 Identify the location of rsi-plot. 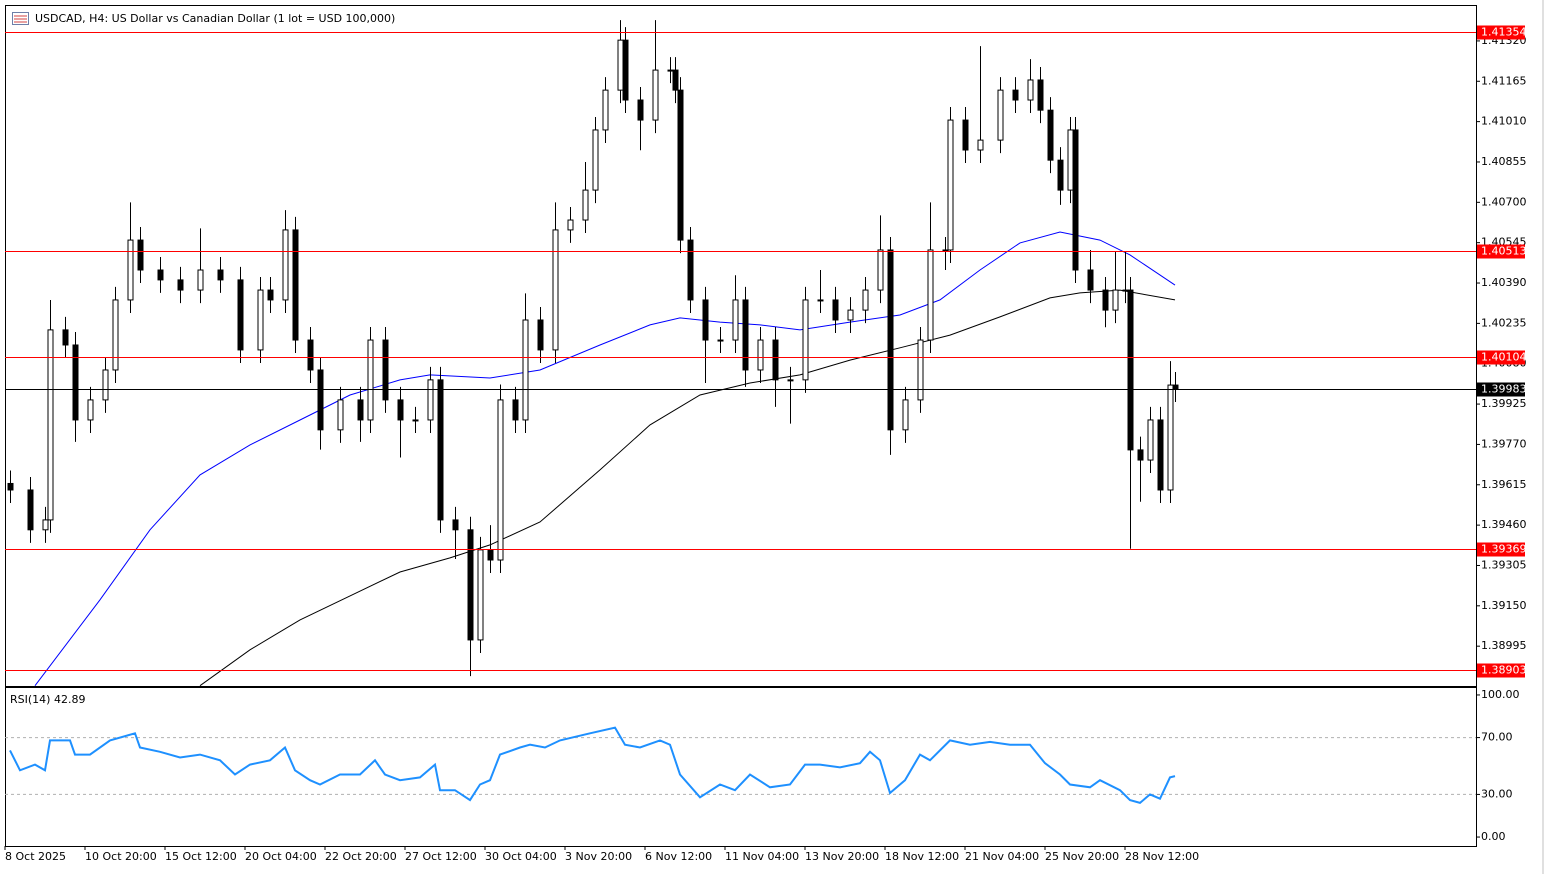
(740, 765).